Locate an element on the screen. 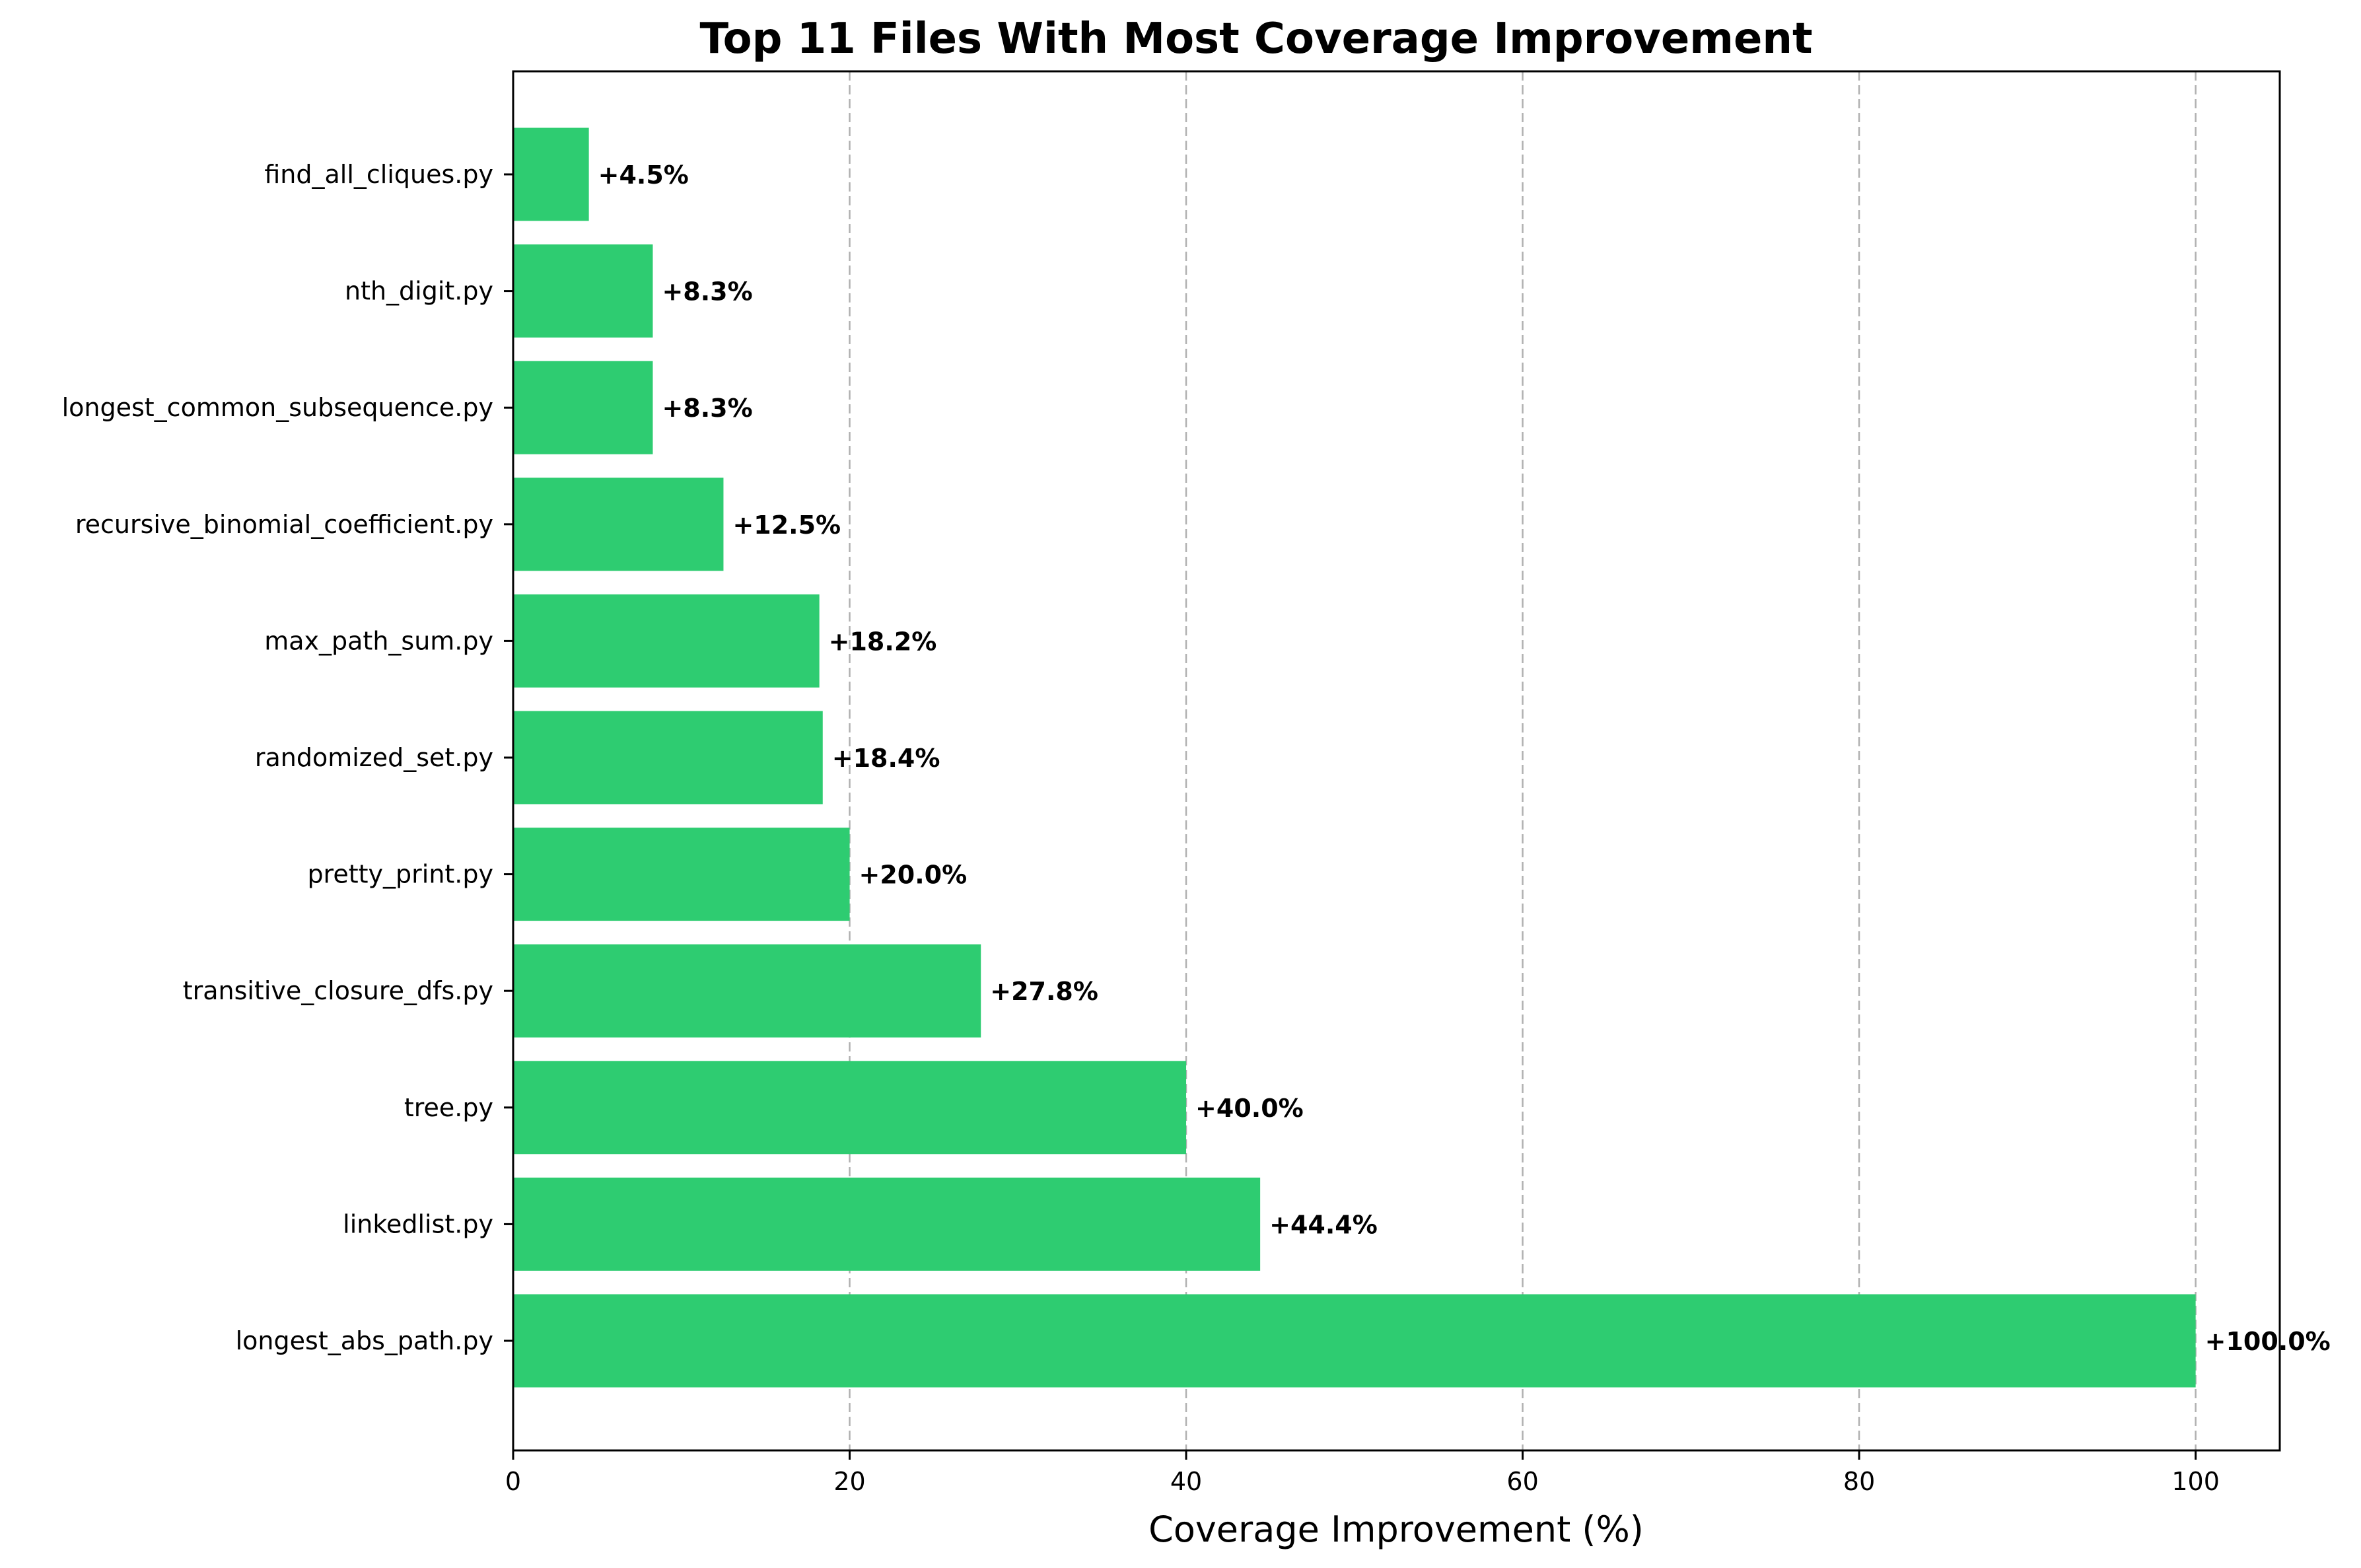 This screenshot has width=2361, height=1568. x-tick-label: 80 is located at coordinates (1859, 1481).